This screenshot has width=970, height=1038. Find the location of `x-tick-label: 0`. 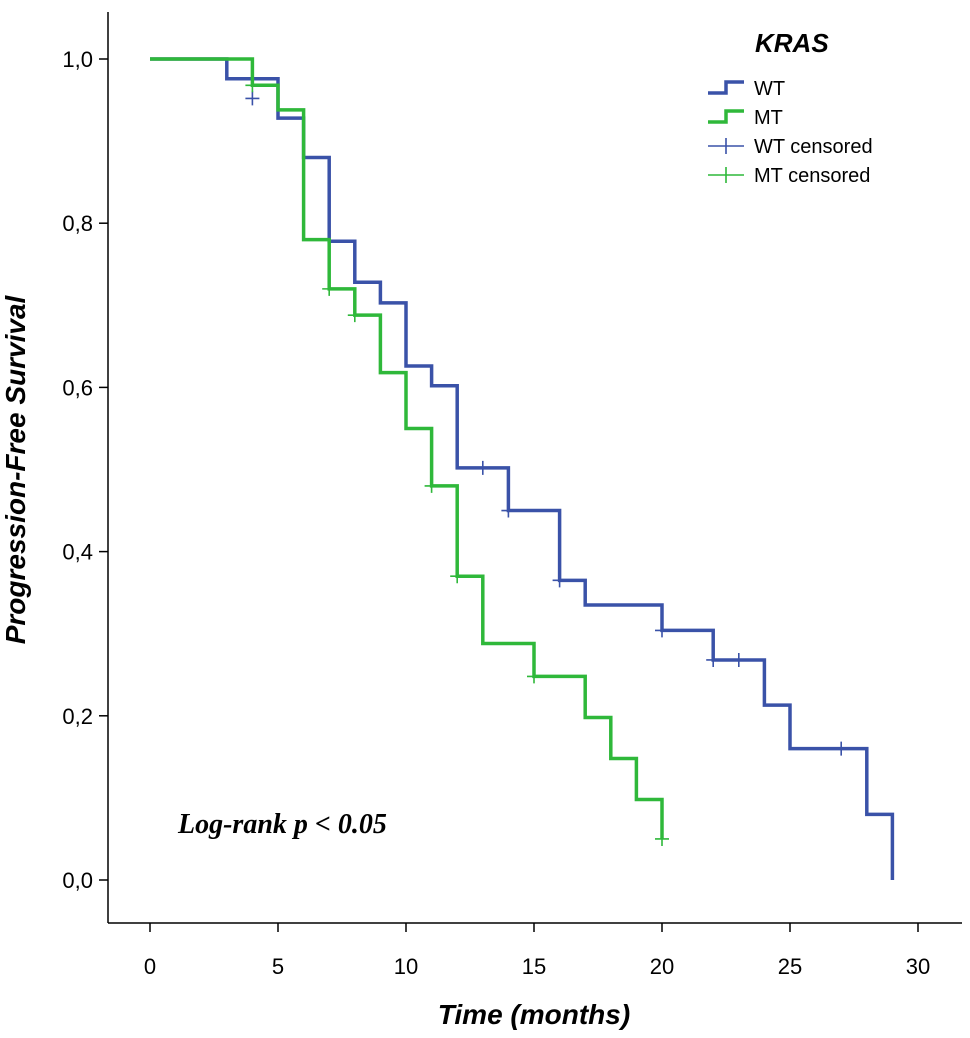

x-tick-label: 0 is located at coordinates (150, 966).